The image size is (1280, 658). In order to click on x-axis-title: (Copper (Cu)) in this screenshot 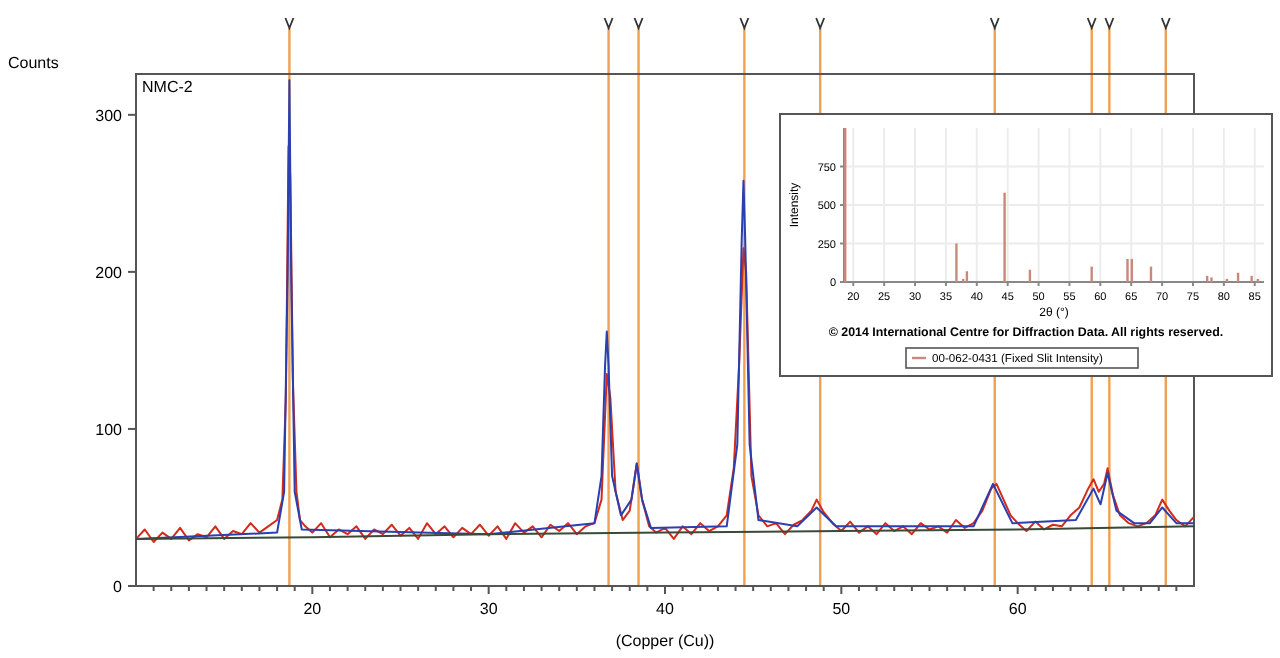, I will do `click(665, 641)`.